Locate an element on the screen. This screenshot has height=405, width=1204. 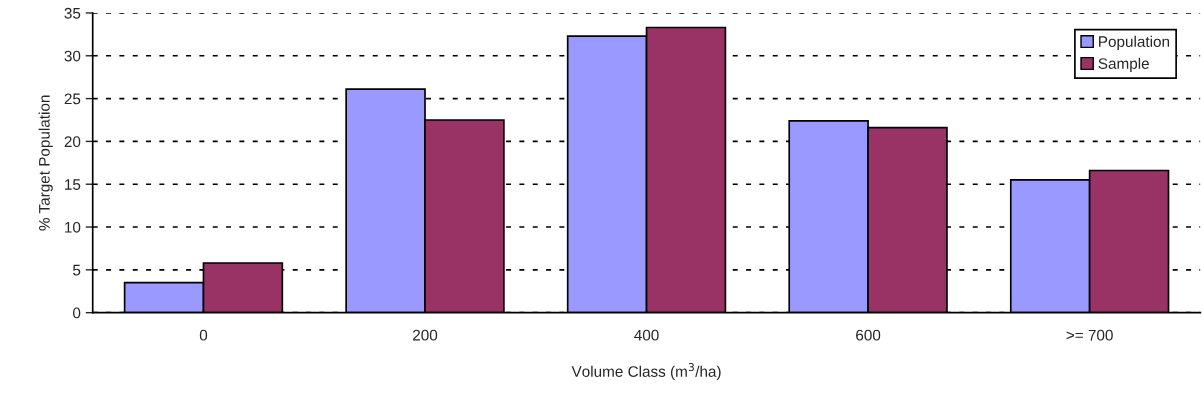
y-tick-label: 0 is located at coordinates (77, 313).